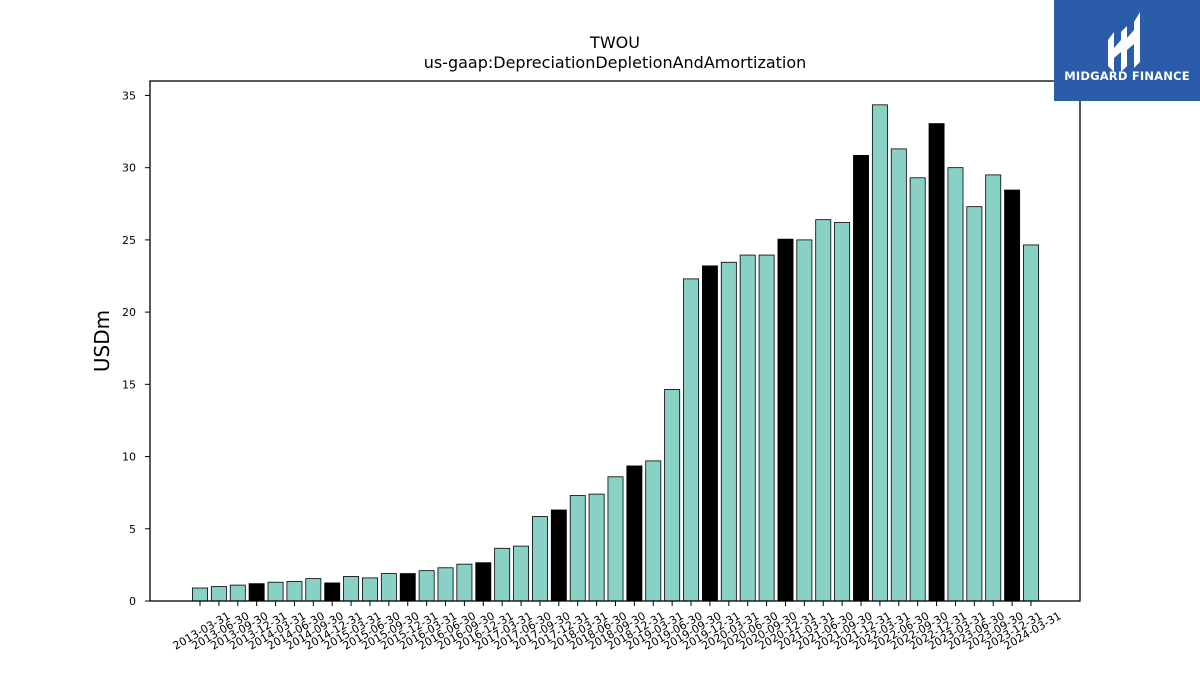  I want to click on y-axis-ticks: 0 5 10 15 20 25 30 35, so click(136, 348).